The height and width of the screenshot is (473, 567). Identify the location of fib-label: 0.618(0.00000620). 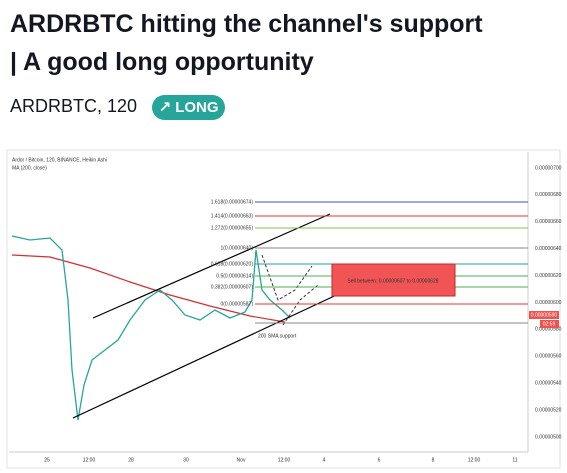
(232, 264).